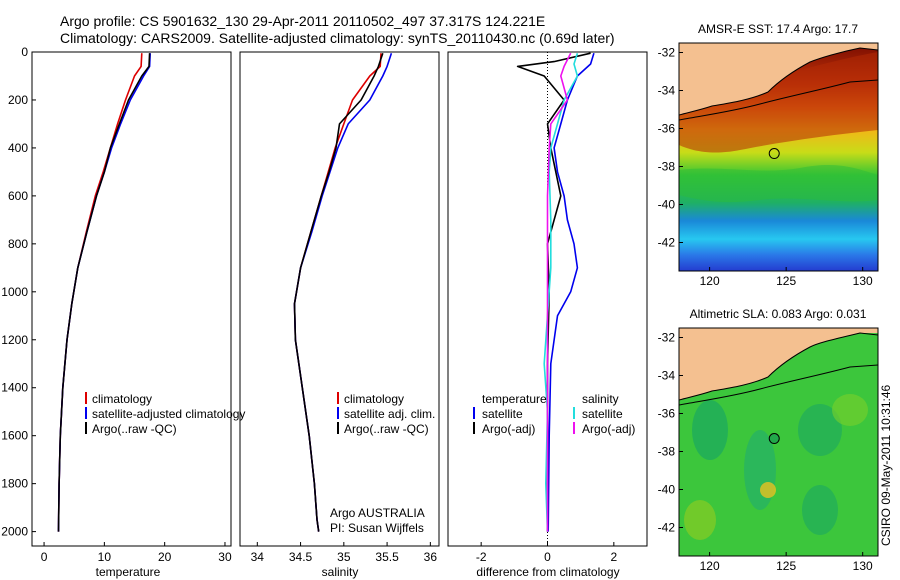  Describe the element at coordinates (14, 292) in the screenshot. I see `temperature-ytick-label: 1000` at that location.